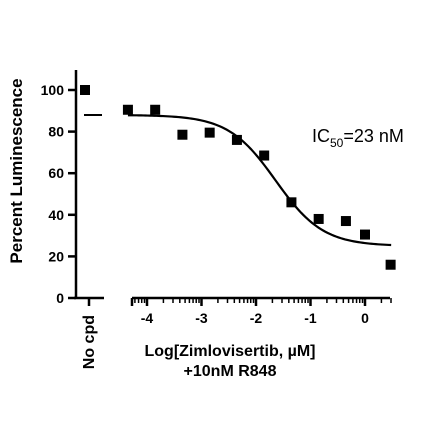  Describe the element at coordinates (256, 318) in the screenshot. I see `x-tick-label: -2` at that location.